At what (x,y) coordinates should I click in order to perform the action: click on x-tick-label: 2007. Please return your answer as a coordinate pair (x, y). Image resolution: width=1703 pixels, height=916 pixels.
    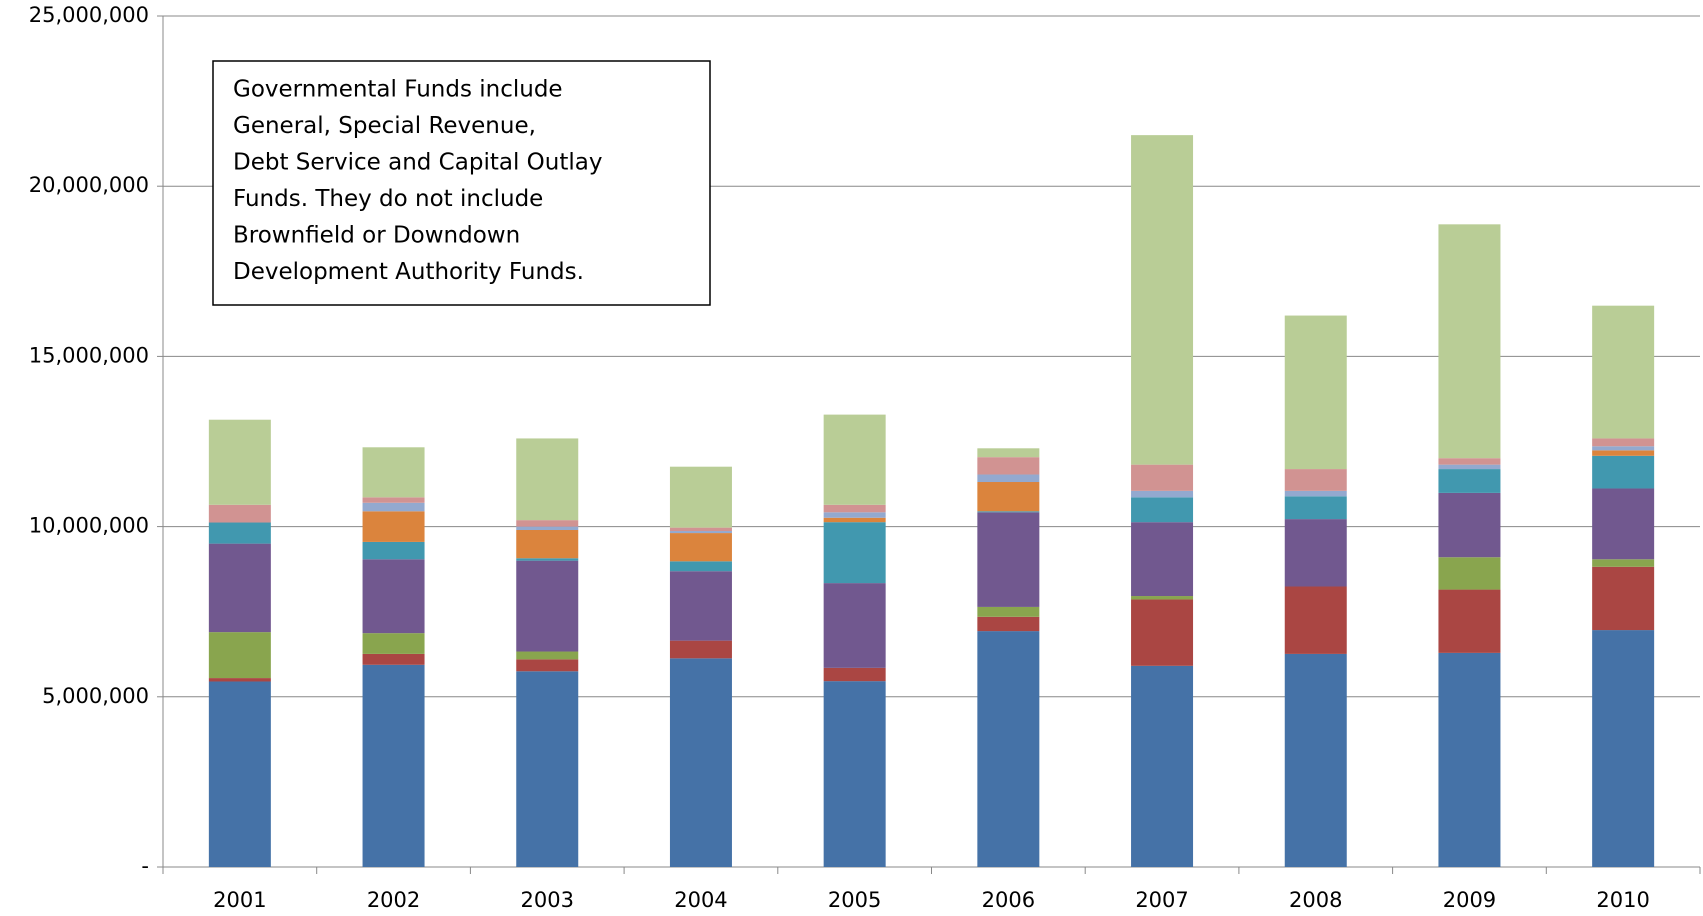
    Looking at the image, I should click on (1161, 900).